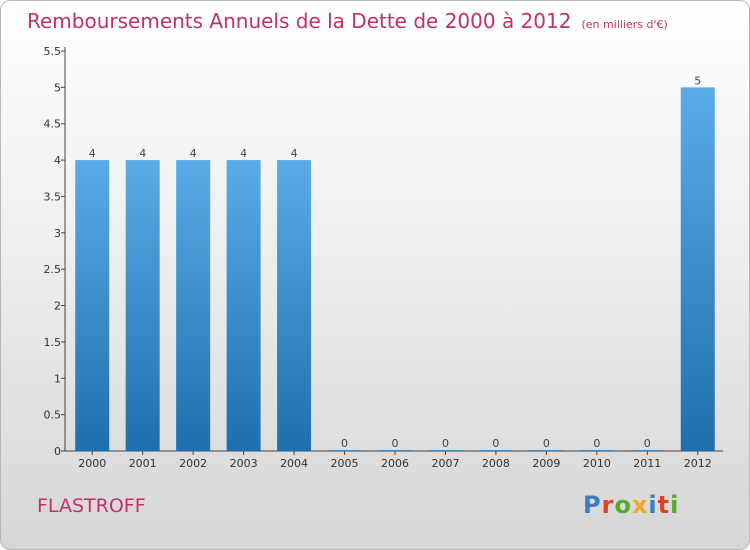 The height and width of the screenshot is (550, 750). I want to click on data-label-2006: 0, so click(395, 443).